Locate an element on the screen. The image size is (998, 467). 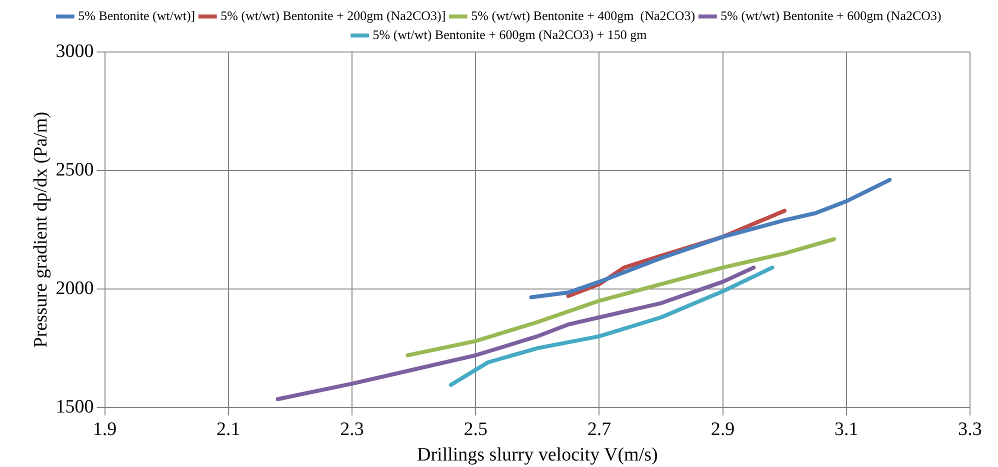
x-tick-label: 1.9 is located at coordinates (104, 429).